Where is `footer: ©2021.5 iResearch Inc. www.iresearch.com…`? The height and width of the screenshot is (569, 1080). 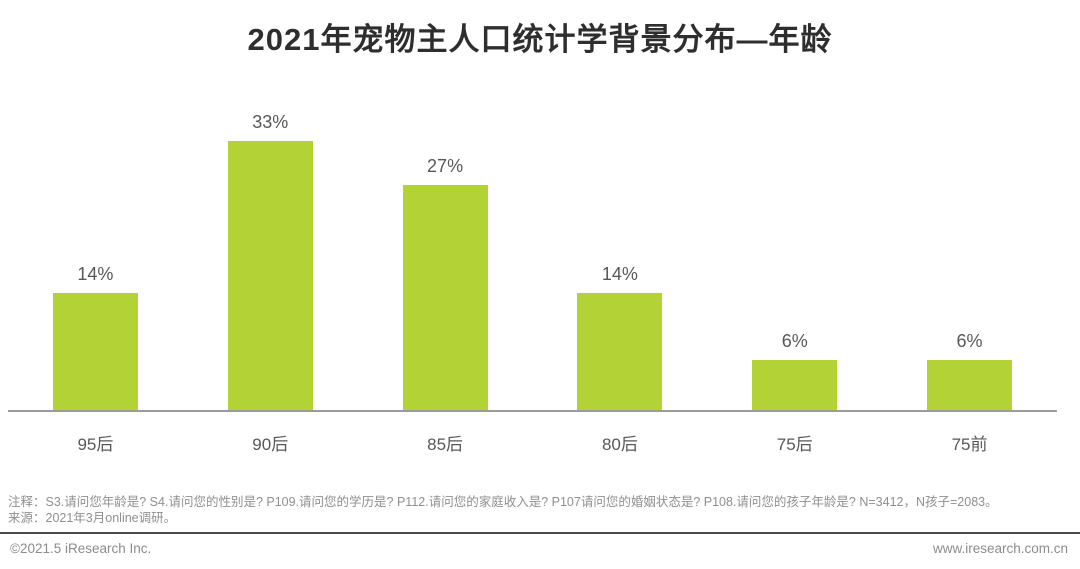
footer: ©2021.5 iResearch Inc. www.iresearch.com… is located at coordinates (539, 548).